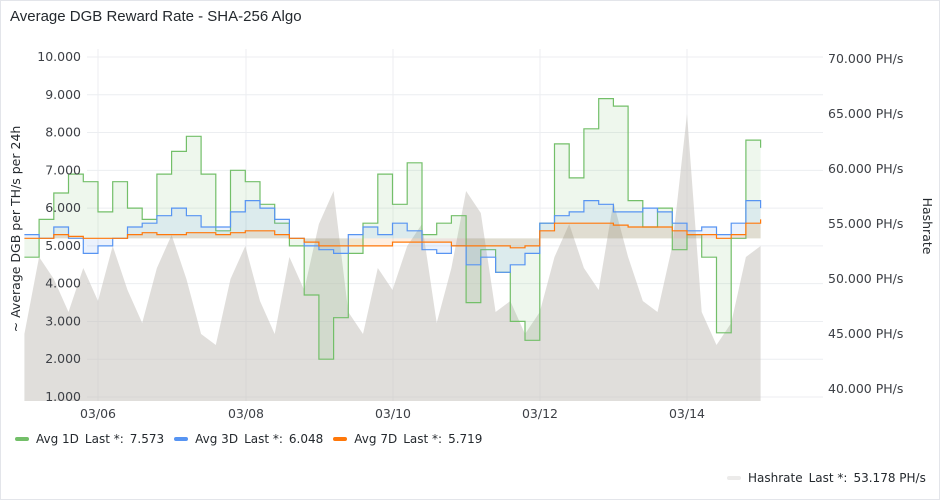 The height and width of the screenshot is (500, 940). I want to click on legend-item-avg-1d: Avg 1D Last *: 7.573, so click(89, 439).